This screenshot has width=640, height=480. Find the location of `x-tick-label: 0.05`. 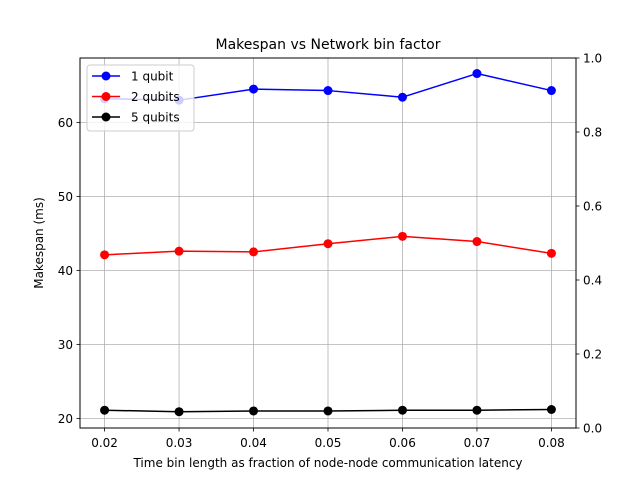

x-tick-label: 0.05 is located at coordinates (328, 443).